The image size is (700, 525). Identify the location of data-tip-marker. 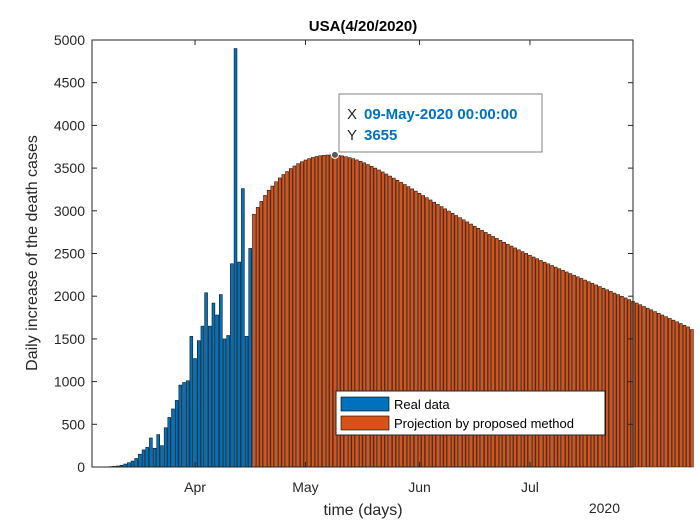
(334, 154).